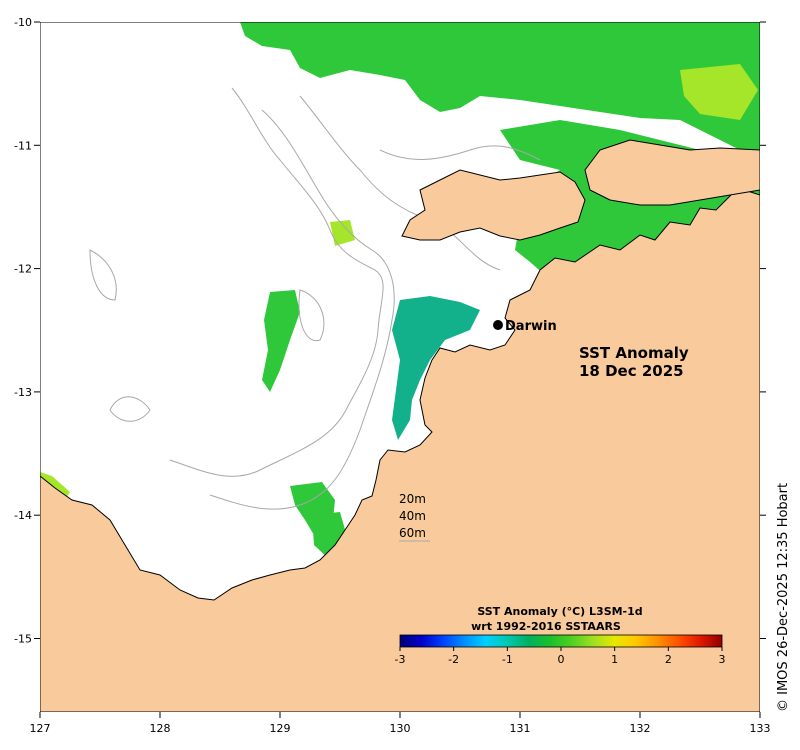 The height and width of the screenshot is (750, 800). I want to click on colorbar-ticks: -3 -2 -1 0 1 2 3, so click(560, 656).